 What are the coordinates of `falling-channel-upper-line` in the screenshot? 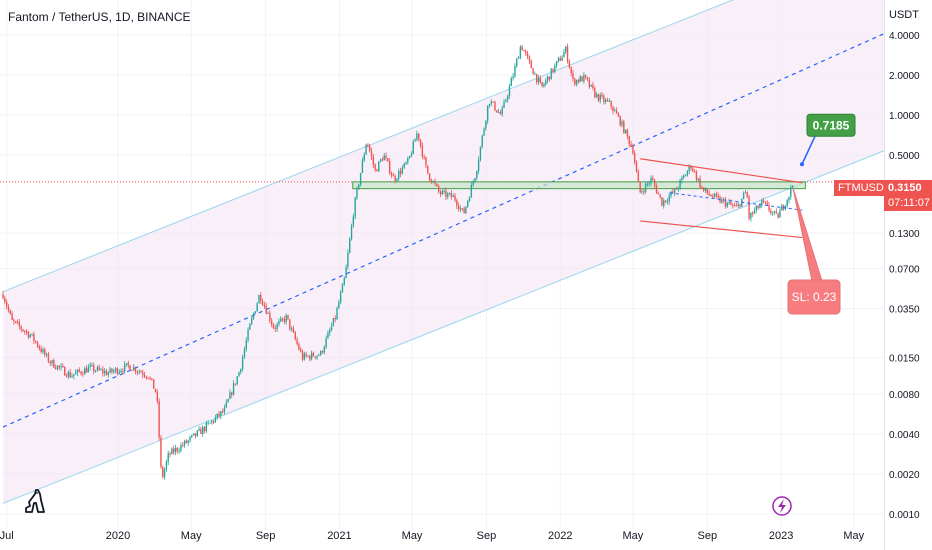 It's located at (721, 171).